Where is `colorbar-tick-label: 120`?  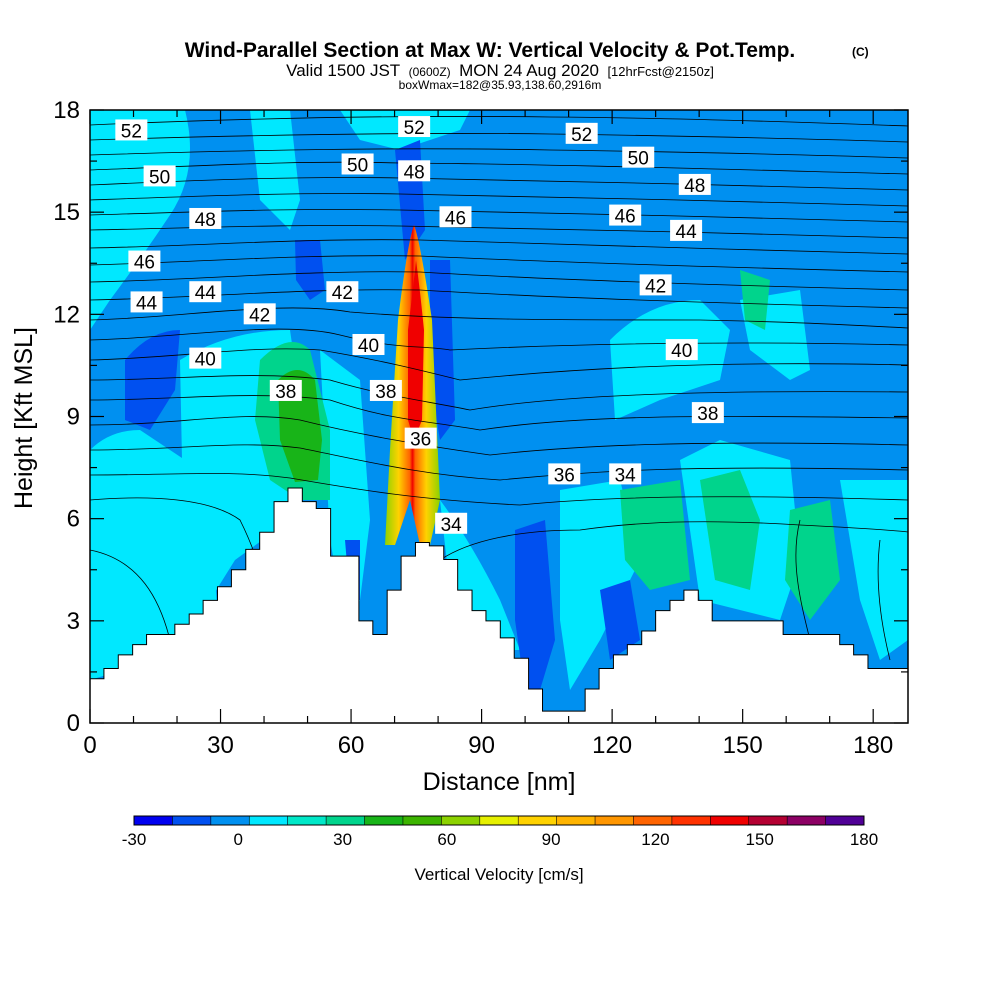 colorbar-tick-label: 120 is located at coordinates (655, 839).